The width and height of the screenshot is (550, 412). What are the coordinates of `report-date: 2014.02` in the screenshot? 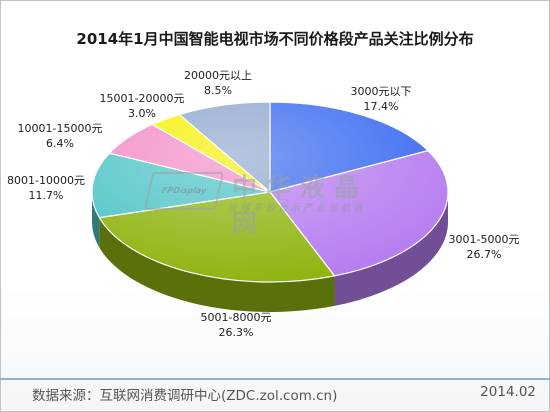 It's located at (508, 392).